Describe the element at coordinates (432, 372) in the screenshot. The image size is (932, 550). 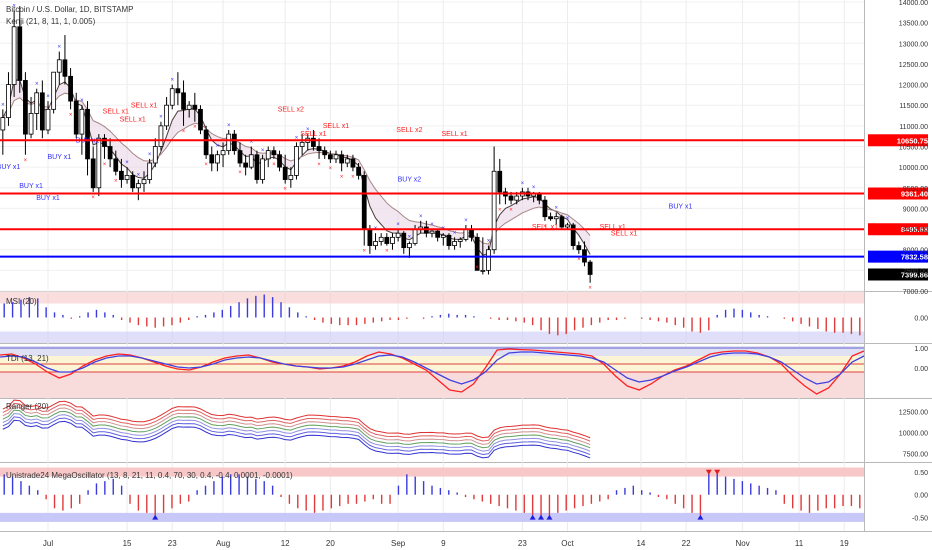
I see `tdi-panel` at that location.